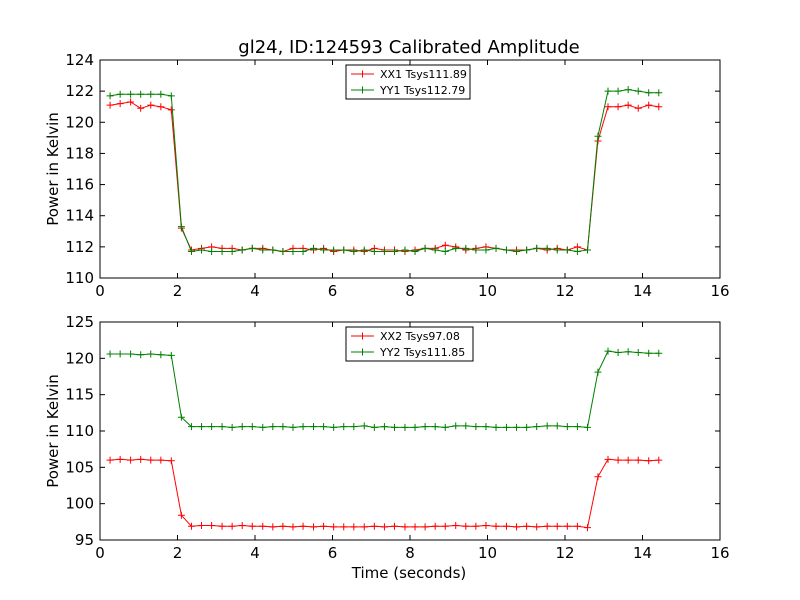  Describe the element at coordinates (408, 82) in the screenshot. I see `legend: XX1 Tsys111.89 YY1 Tsys112.79` at that location.